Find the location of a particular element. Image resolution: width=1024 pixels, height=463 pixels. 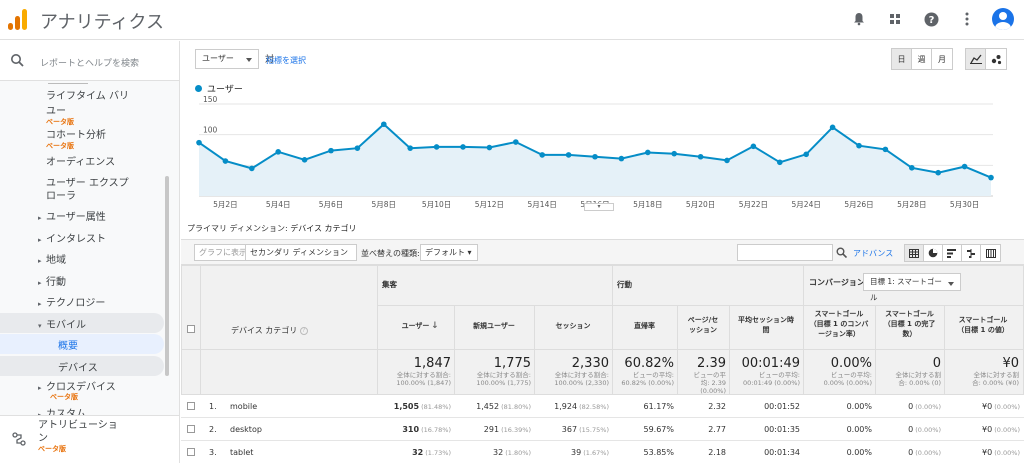

motion-chart-icon is located at coordinates (996, 59).